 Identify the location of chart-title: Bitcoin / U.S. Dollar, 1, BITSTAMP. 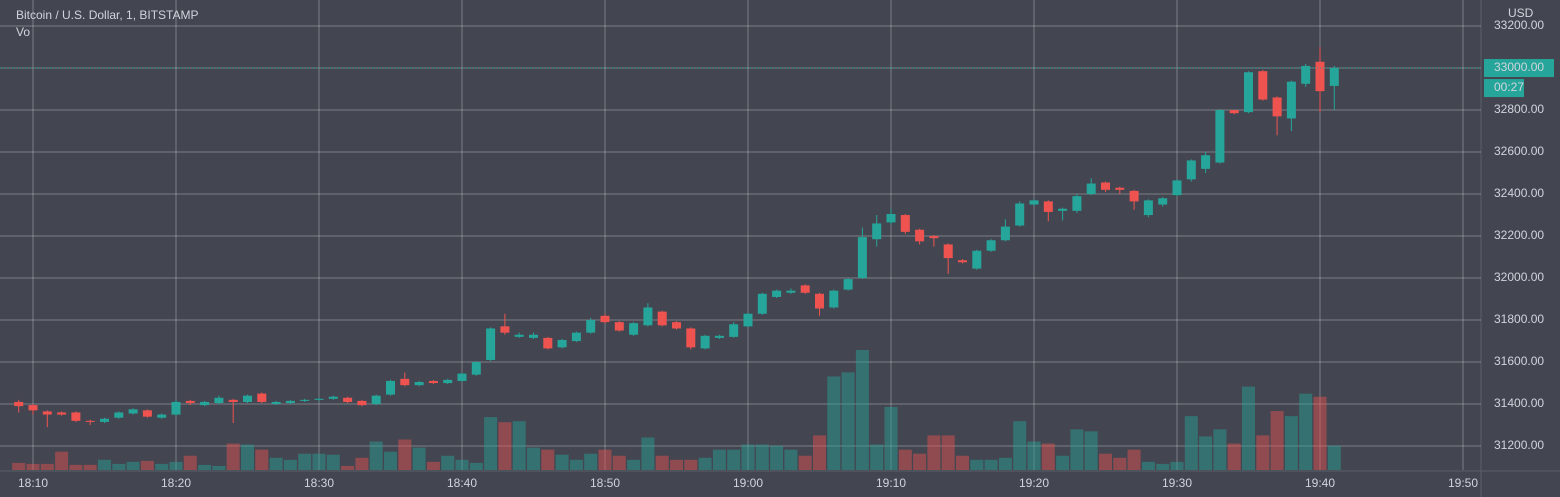
(107, 15).